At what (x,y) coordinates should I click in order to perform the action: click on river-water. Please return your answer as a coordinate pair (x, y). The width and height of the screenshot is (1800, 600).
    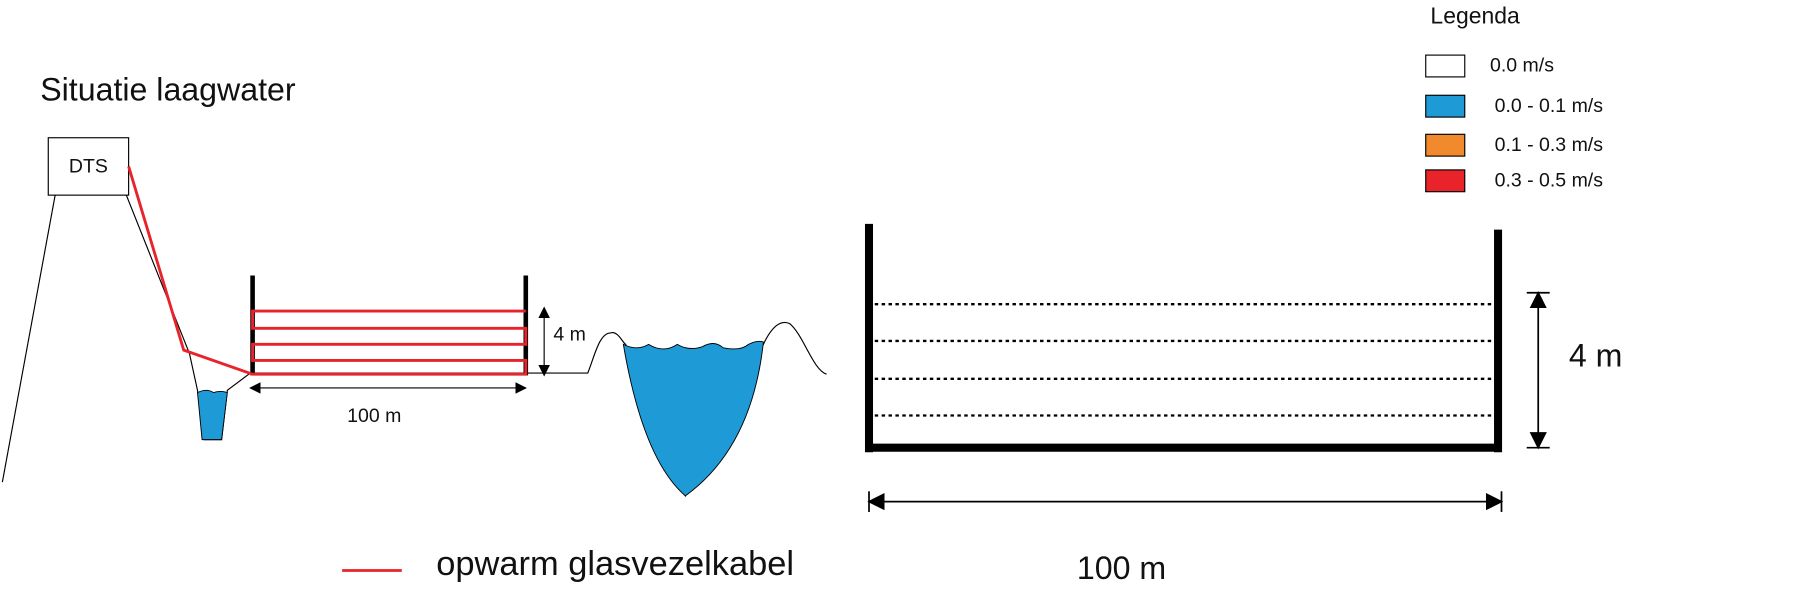
    Looking at the image, I should click on (693, 418).